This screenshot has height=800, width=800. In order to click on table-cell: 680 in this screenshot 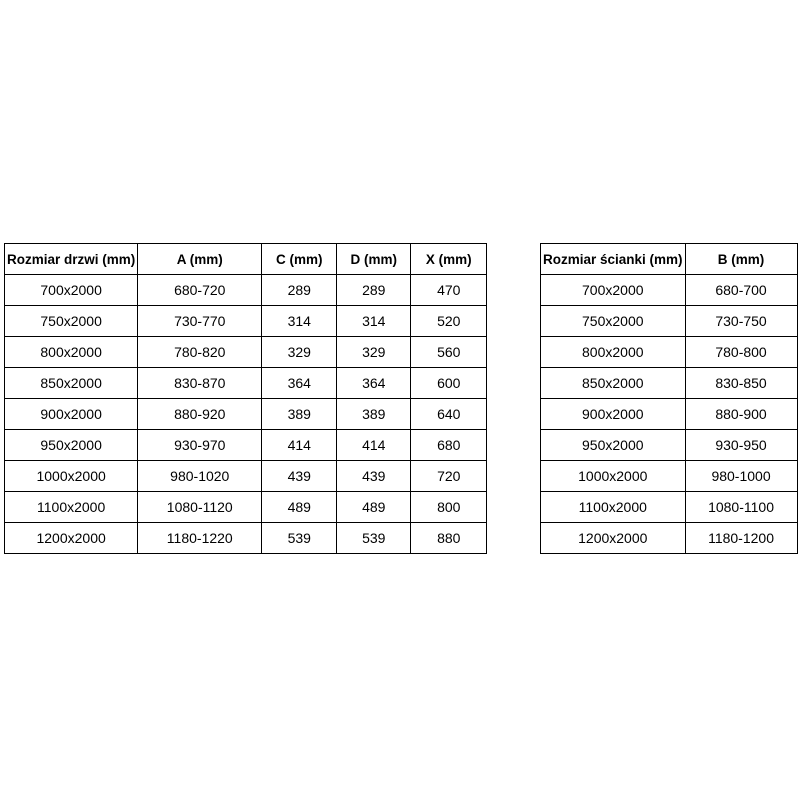, I will do `click(449, 445)`.